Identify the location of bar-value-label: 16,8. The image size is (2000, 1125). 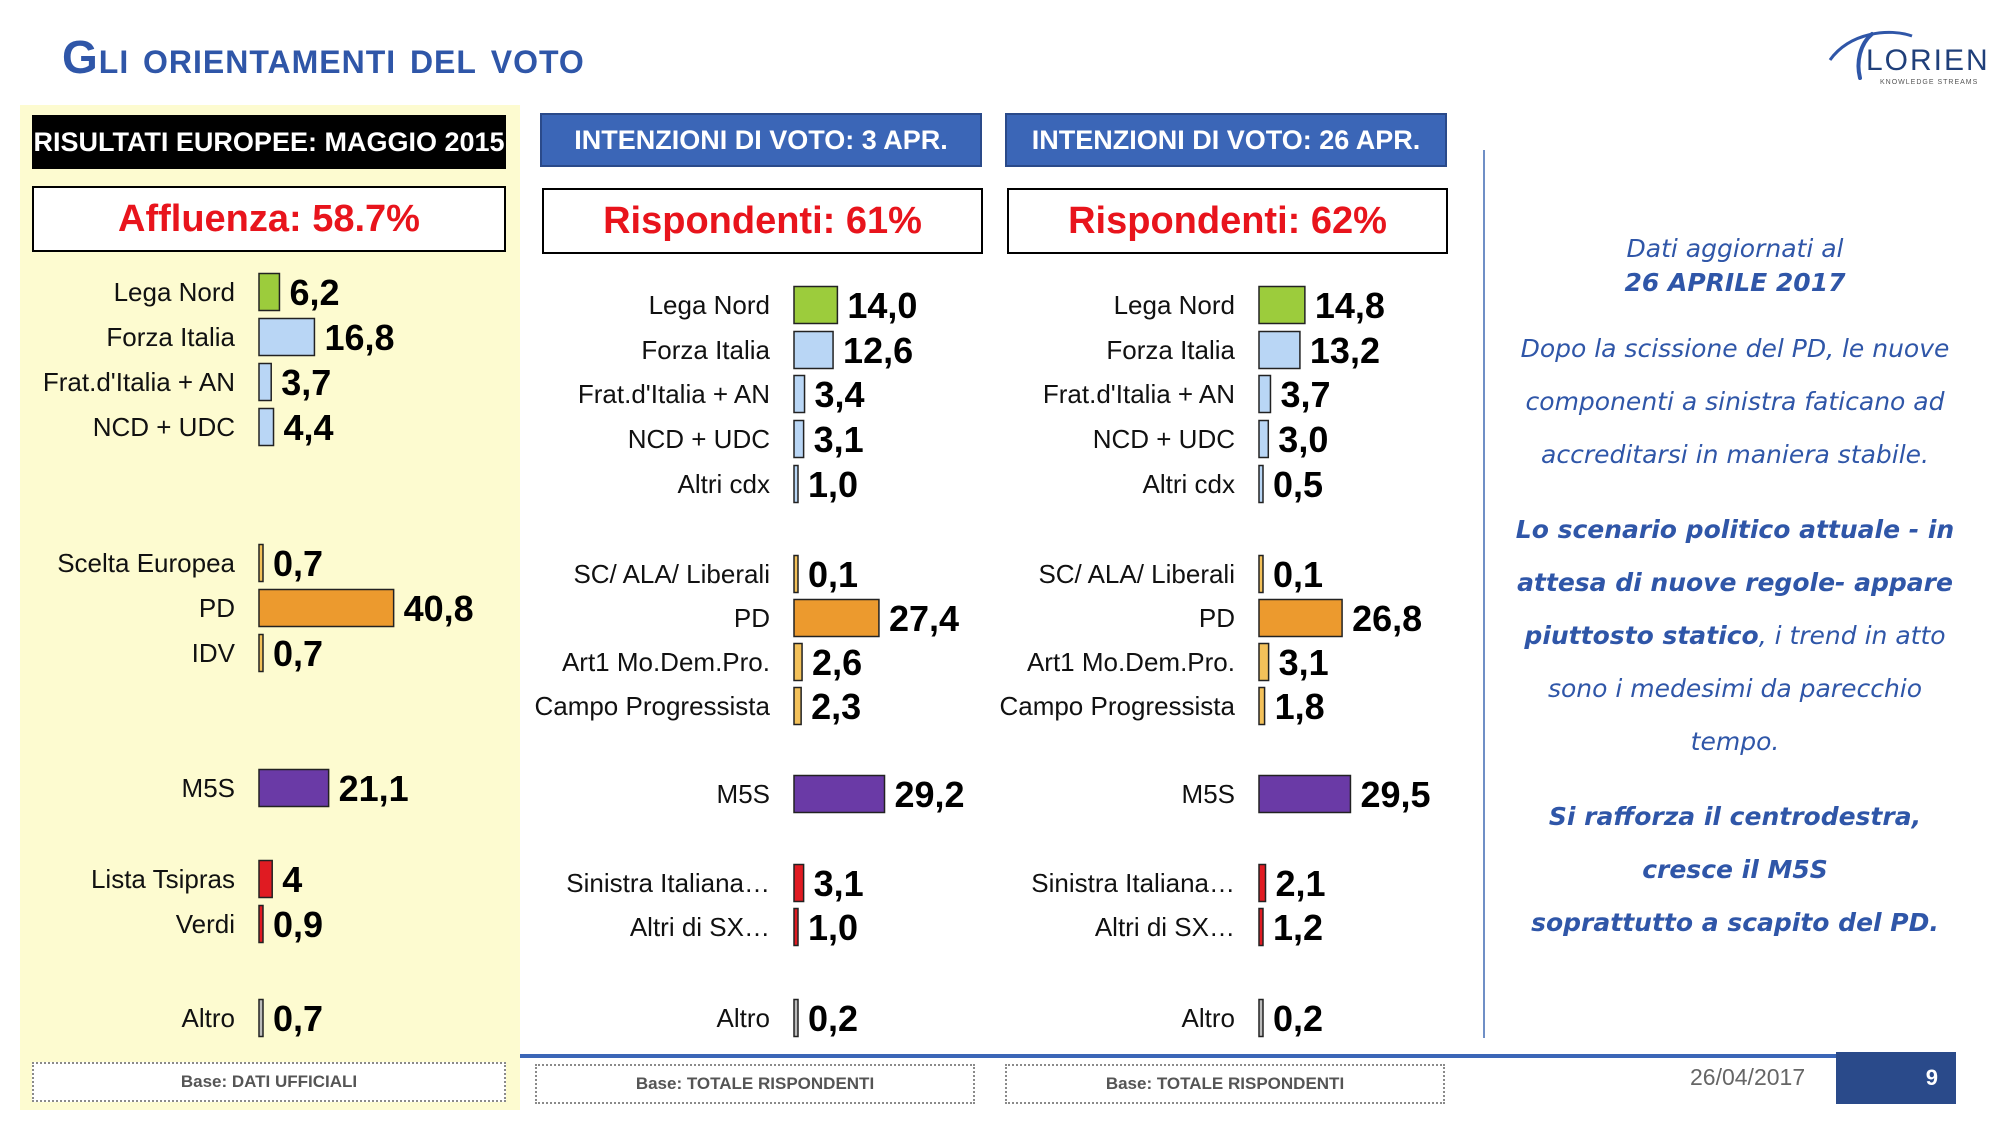
(359, 337).